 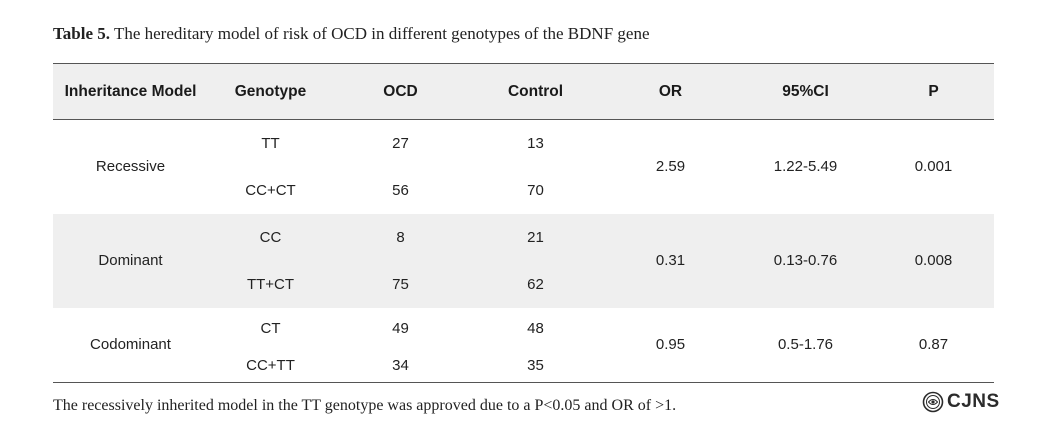 What do you see at coordinates (400, 328) in the screenshot?
I see `ocd-cell: 49` at bounding box center [400, 328].